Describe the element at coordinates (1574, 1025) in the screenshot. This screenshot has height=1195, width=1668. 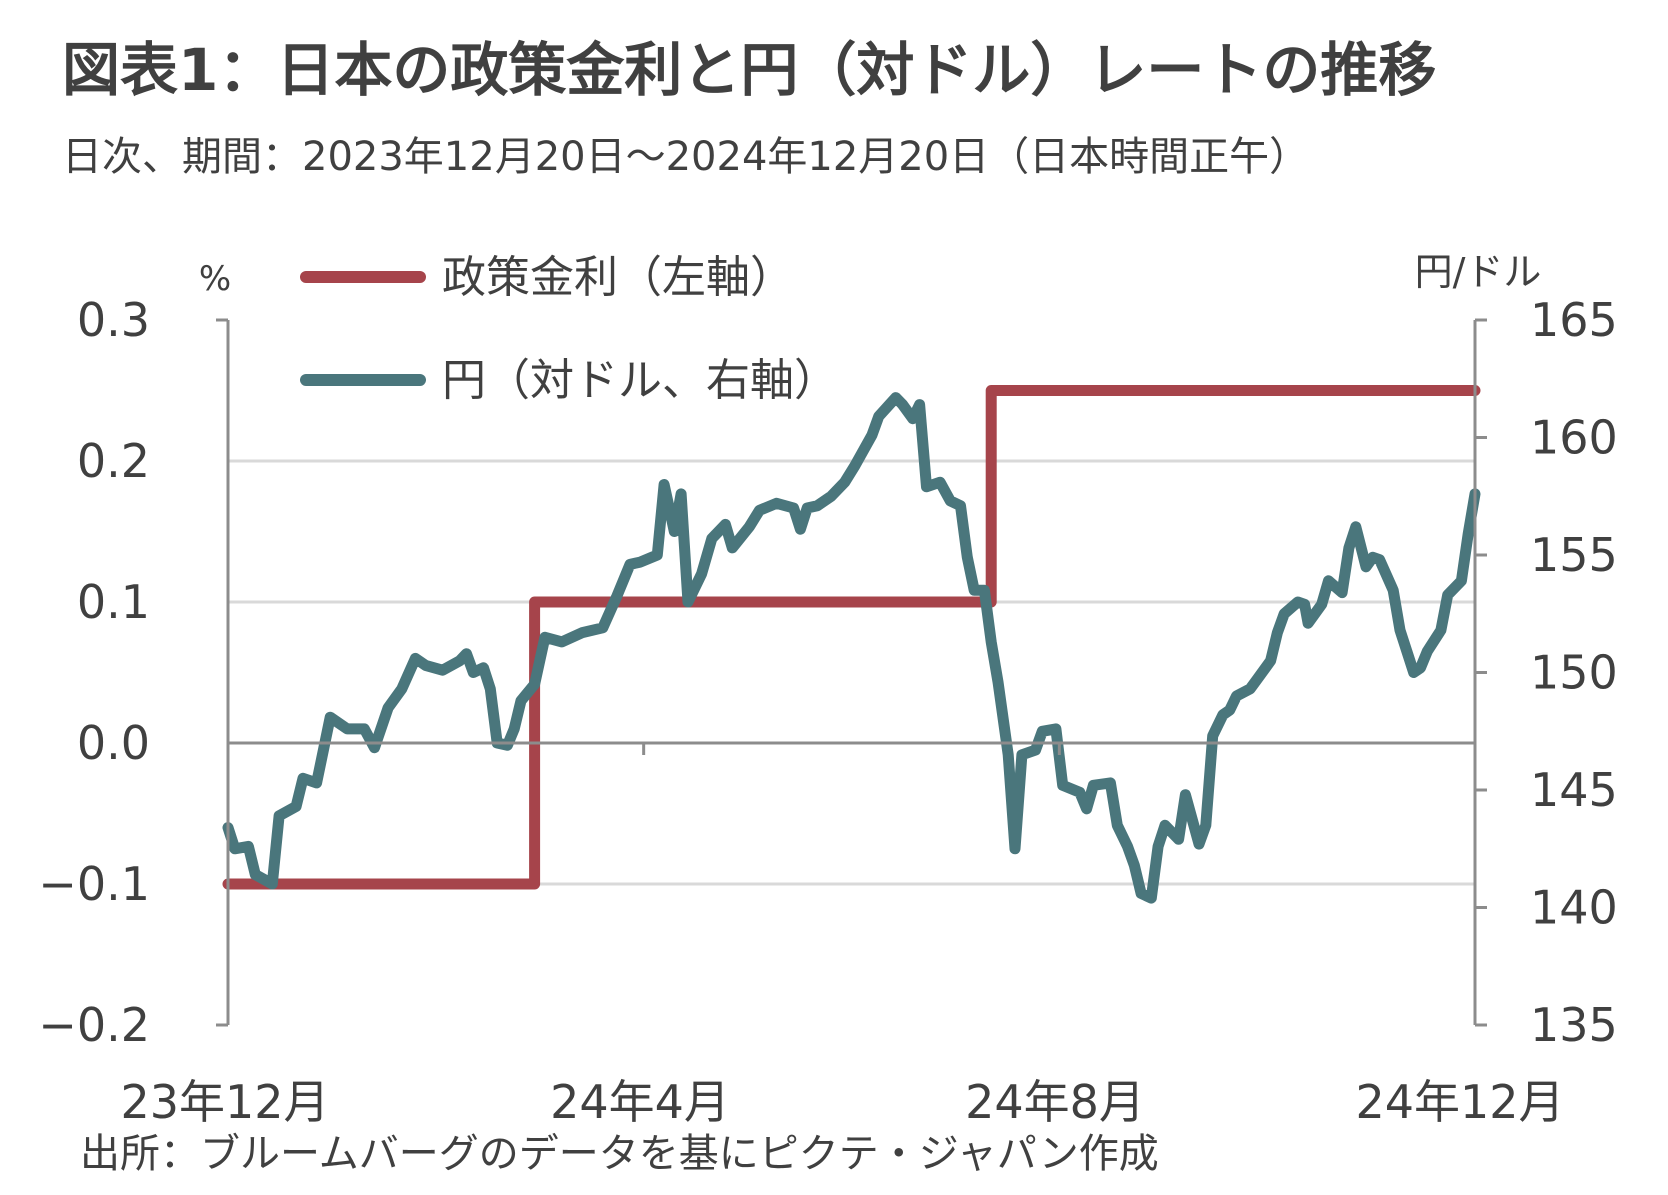
I see `right-tick-label: 135` at that location.